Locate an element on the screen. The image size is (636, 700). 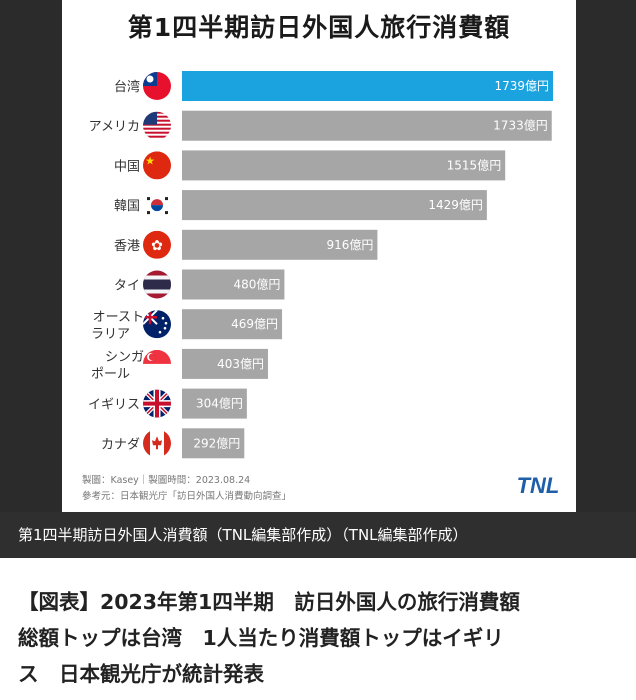
tnl-logo-text: TNL is located at coordinates (538, 485).